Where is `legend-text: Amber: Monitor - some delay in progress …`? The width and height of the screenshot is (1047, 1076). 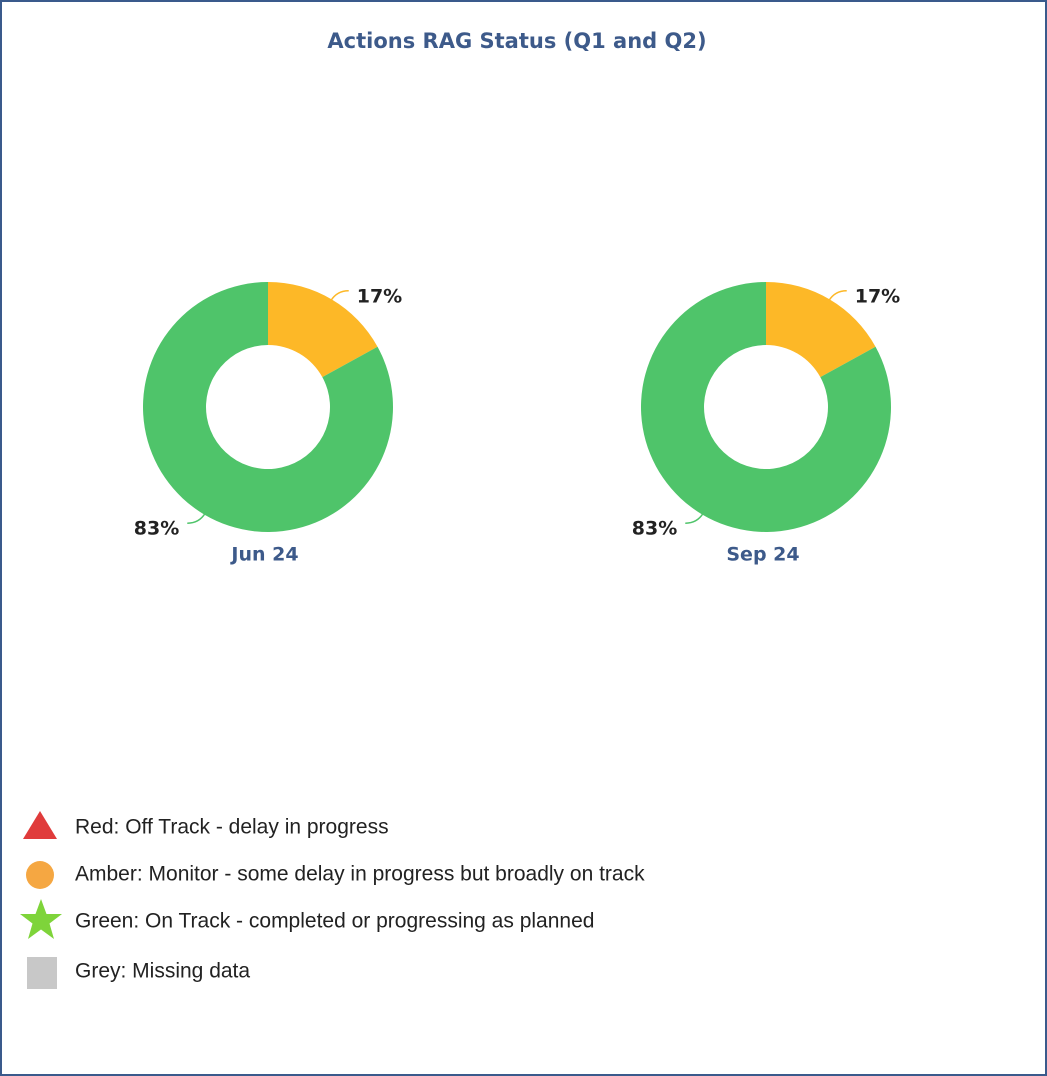
legend-text: Amber: Monitor - some delay in progress … is located at coordinates (360, 874).